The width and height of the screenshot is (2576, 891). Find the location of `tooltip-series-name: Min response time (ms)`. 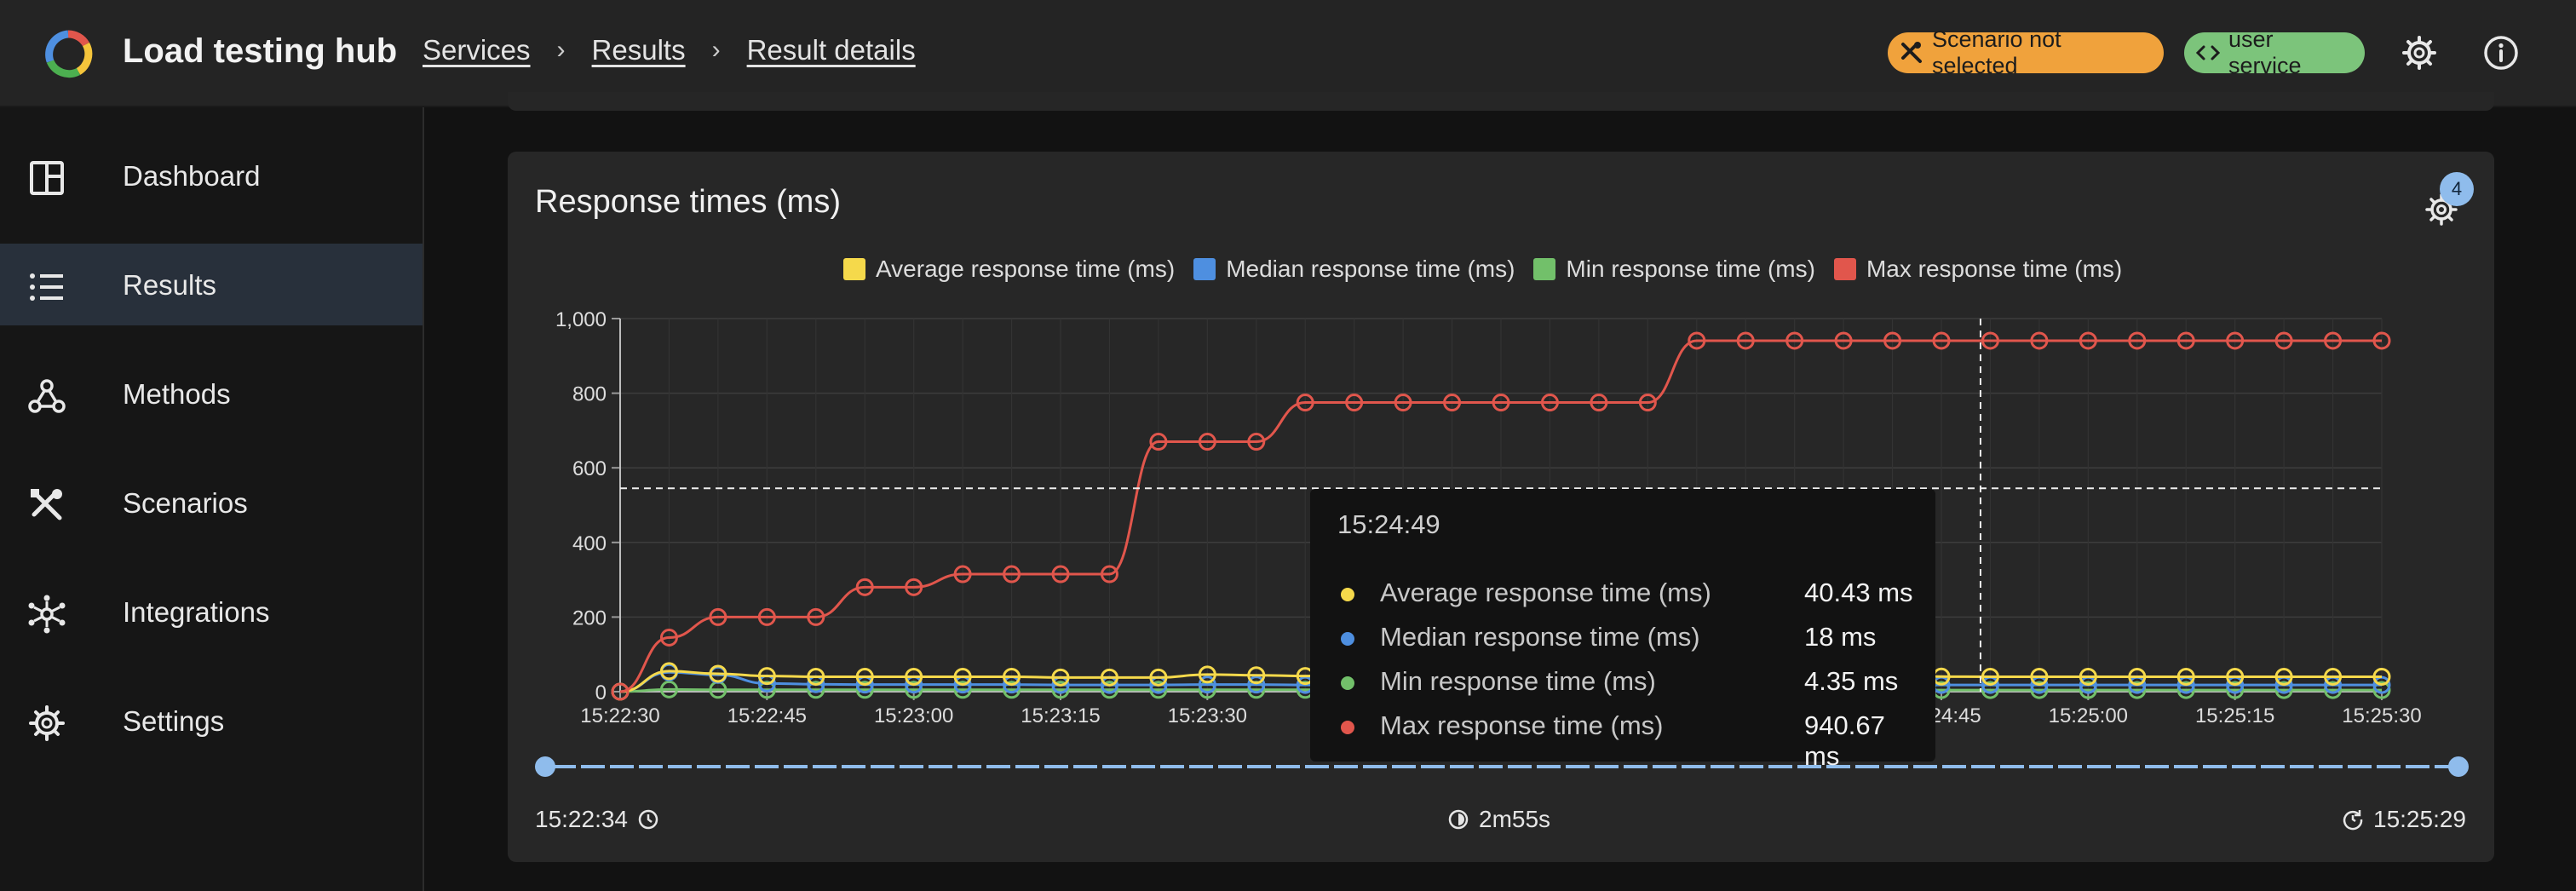

tooltip-series-name: Min response time (ms) is located at coordinates (1518, 681).